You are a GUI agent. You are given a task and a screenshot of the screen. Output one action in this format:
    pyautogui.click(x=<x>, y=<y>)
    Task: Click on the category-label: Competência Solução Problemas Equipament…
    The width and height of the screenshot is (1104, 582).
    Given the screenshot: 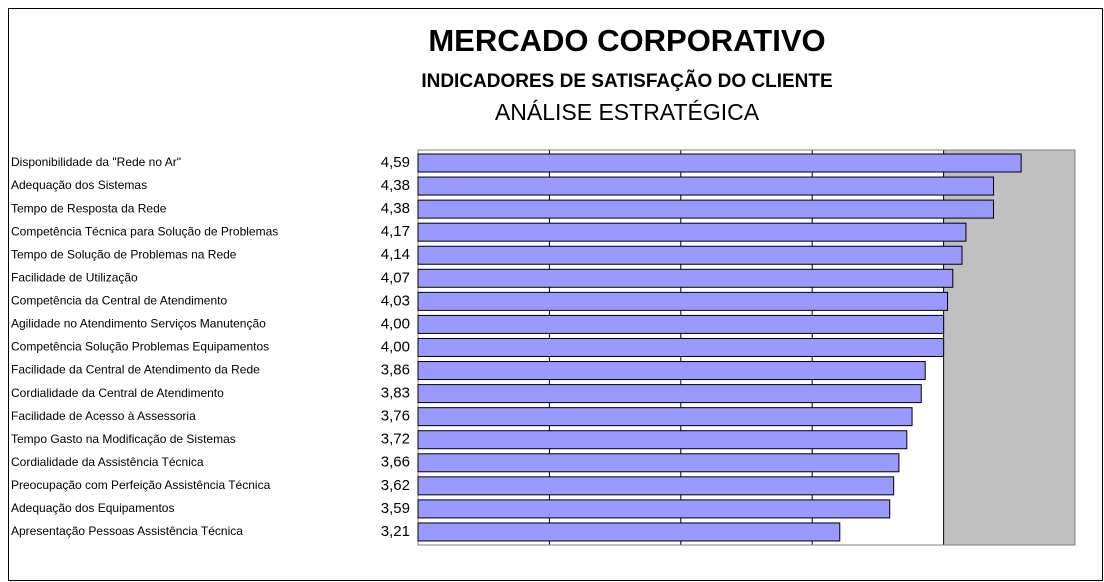 What is the action you would take?
    pyautogui.click(x=140, y=347)
    